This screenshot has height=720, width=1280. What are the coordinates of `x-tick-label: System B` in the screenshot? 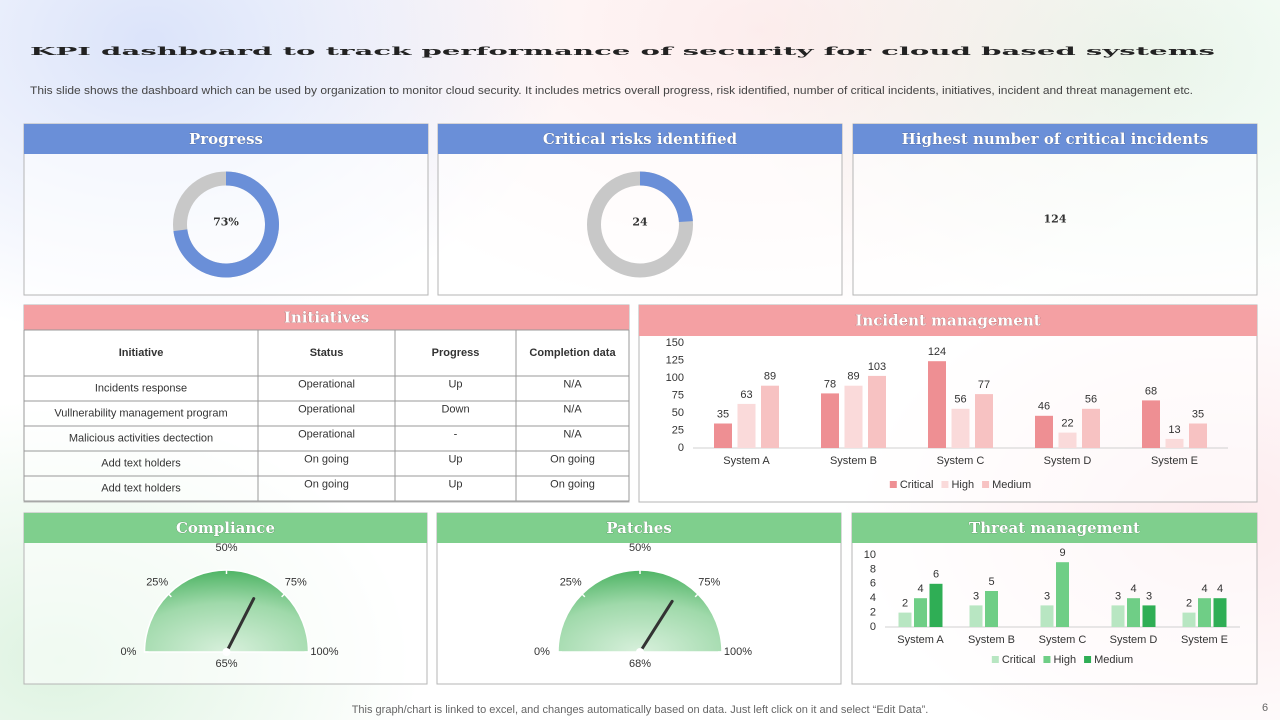 It's located at (991, 640).